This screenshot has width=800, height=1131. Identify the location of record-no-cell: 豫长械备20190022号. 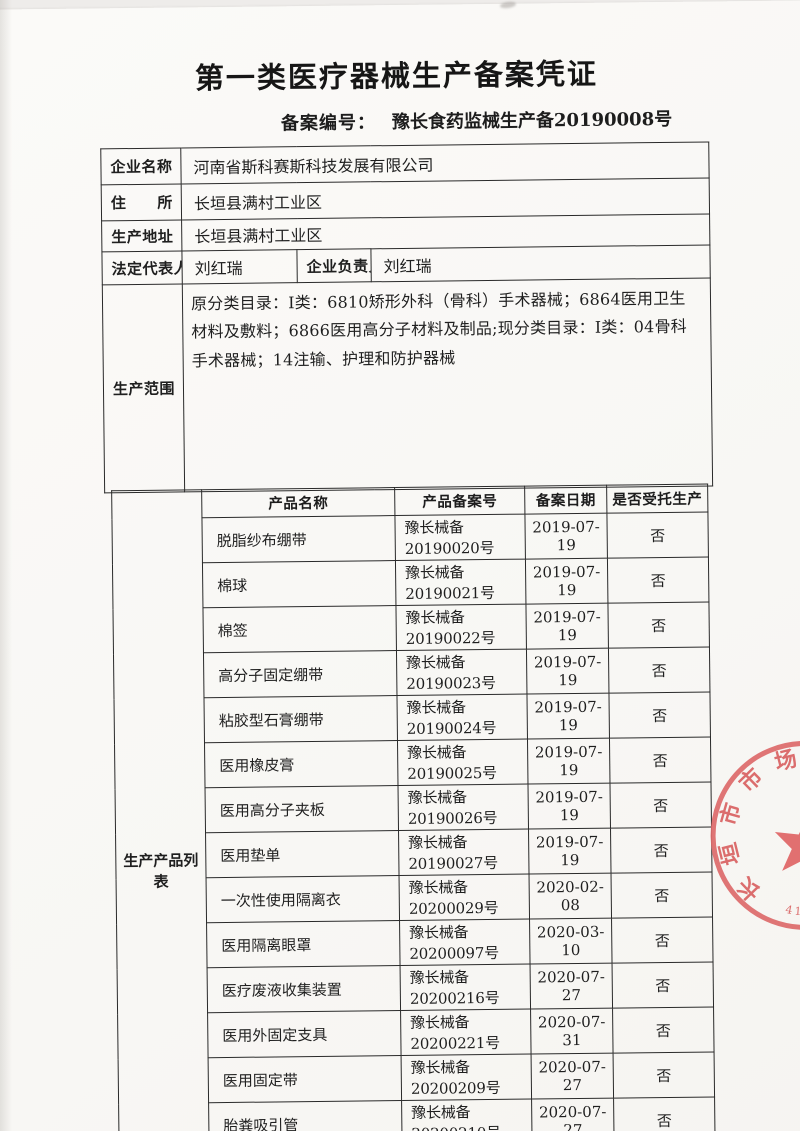
(461, 627).